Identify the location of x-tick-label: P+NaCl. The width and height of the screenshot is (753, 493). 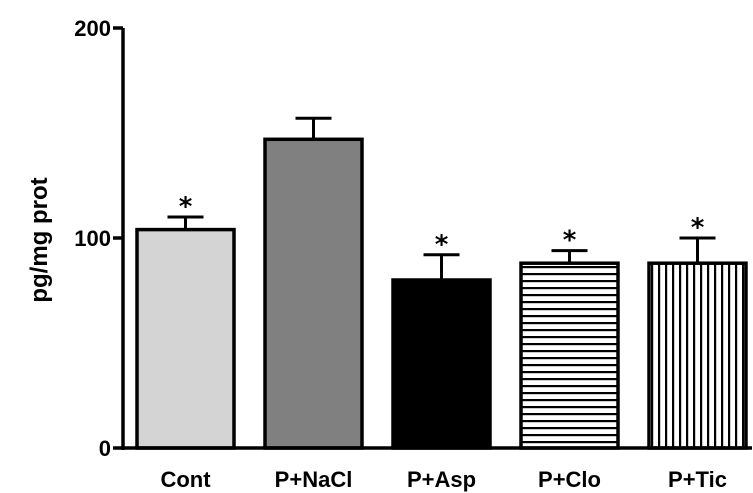
(314, 479).